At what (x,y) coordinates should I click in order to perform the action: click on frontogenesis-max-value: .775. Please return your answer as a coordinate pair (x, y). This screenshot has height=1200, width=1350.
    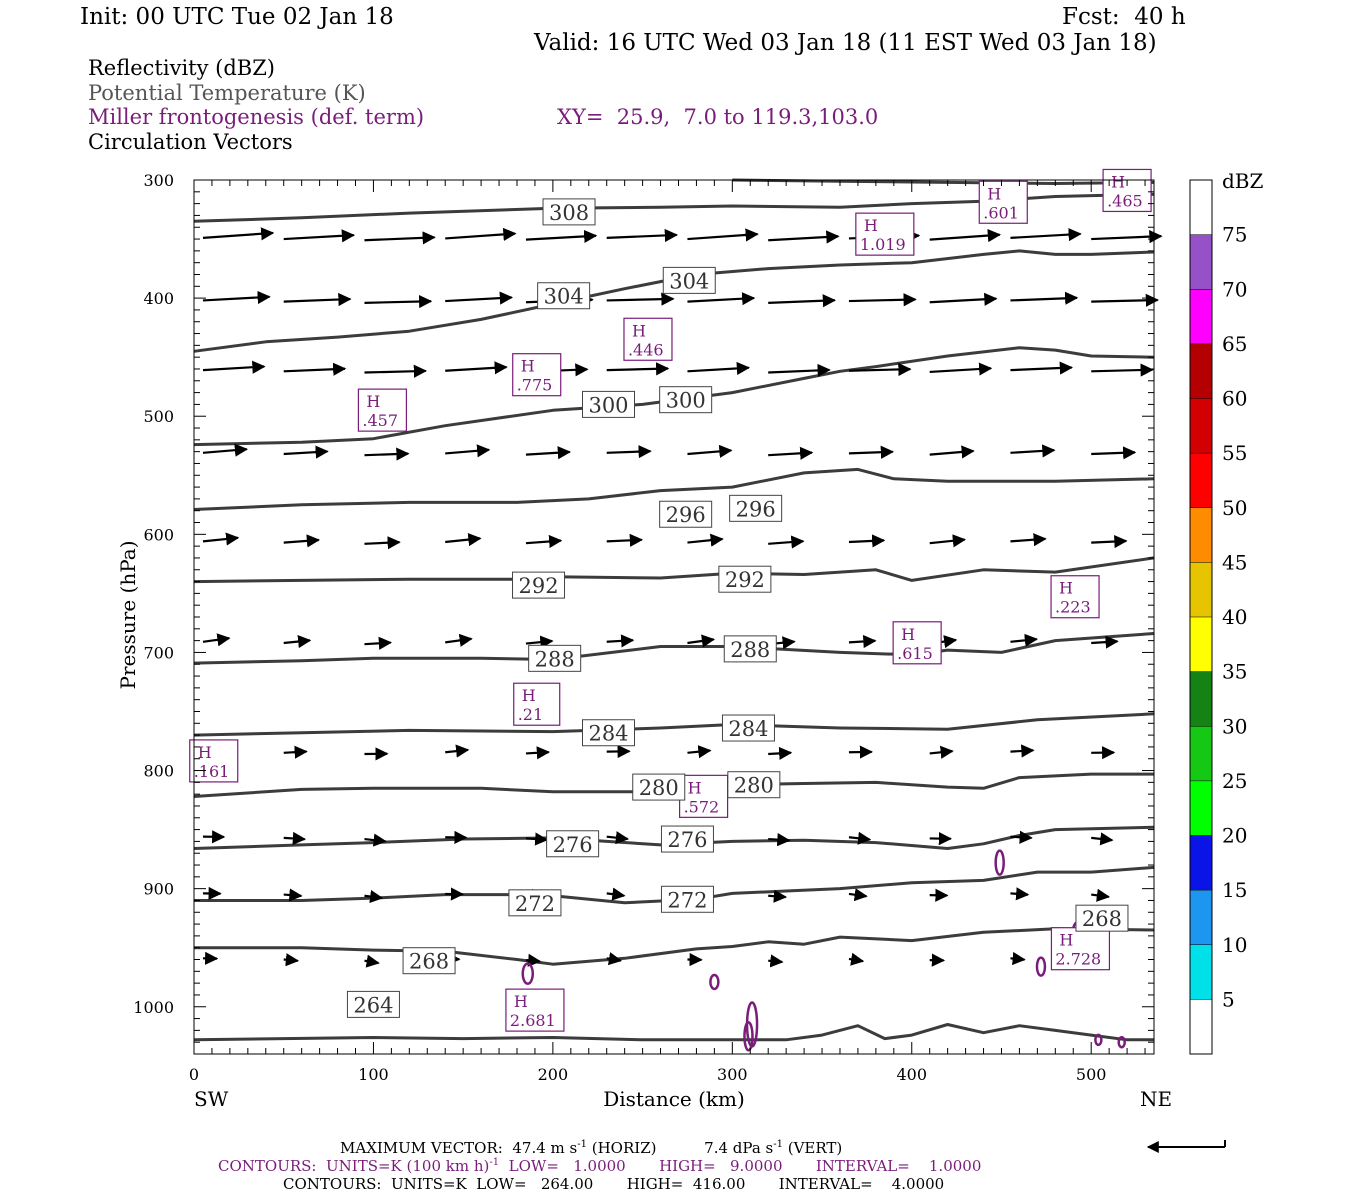
    Looking at the image, I should click on (535, 385).